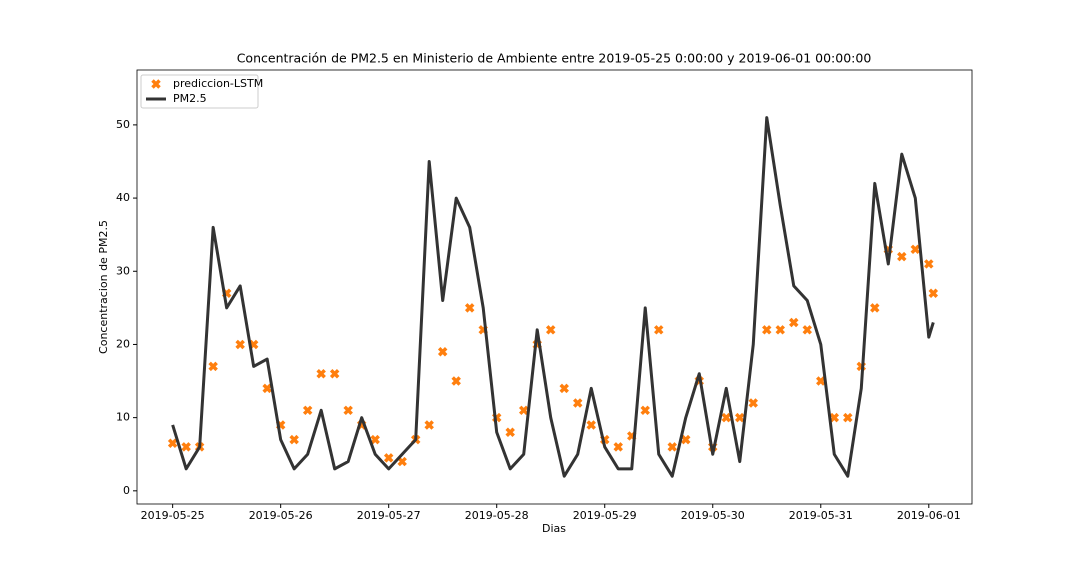 The image size is (1080, 576). What do you see at coordinates (123, 270) in the screenshot?
I see `y-tick-label: 30` at bounding box center [123, 270].